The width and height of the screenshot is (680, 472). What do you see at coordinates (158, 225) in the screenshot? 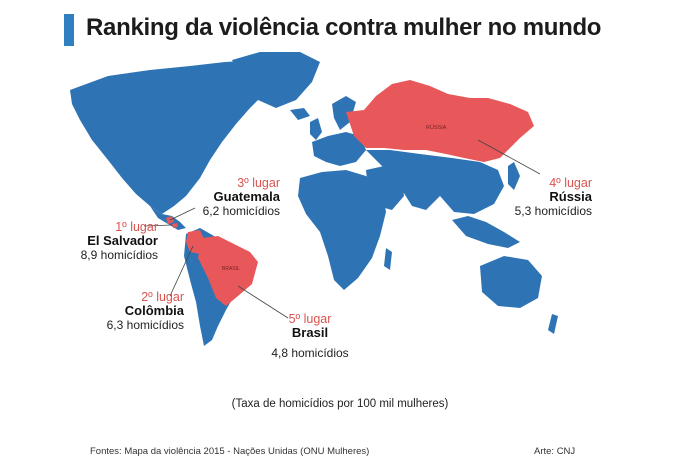
I see `leader-el-salvador` at bounding box center [158, 225].